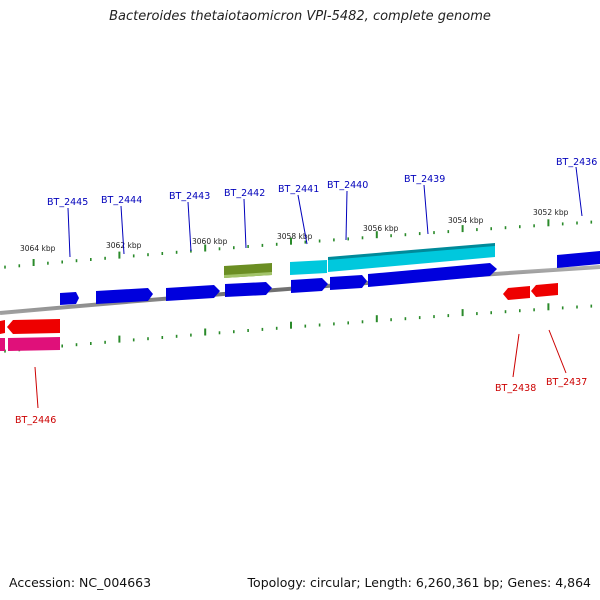 This screenshot has width=600, height=600. I want to click on gene-arrow-bt2446-a, so click(2, 327).